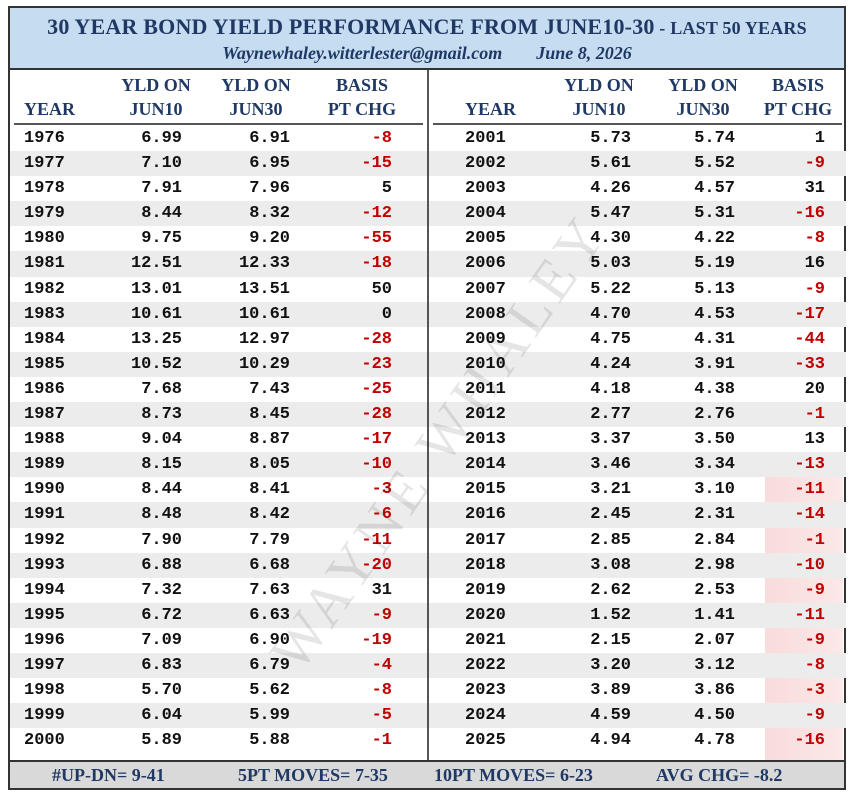  What do you see at coordinates (50, 109) in the screenshot?
I see `col-header-year: YEAR` at bounding box center [50, 109].